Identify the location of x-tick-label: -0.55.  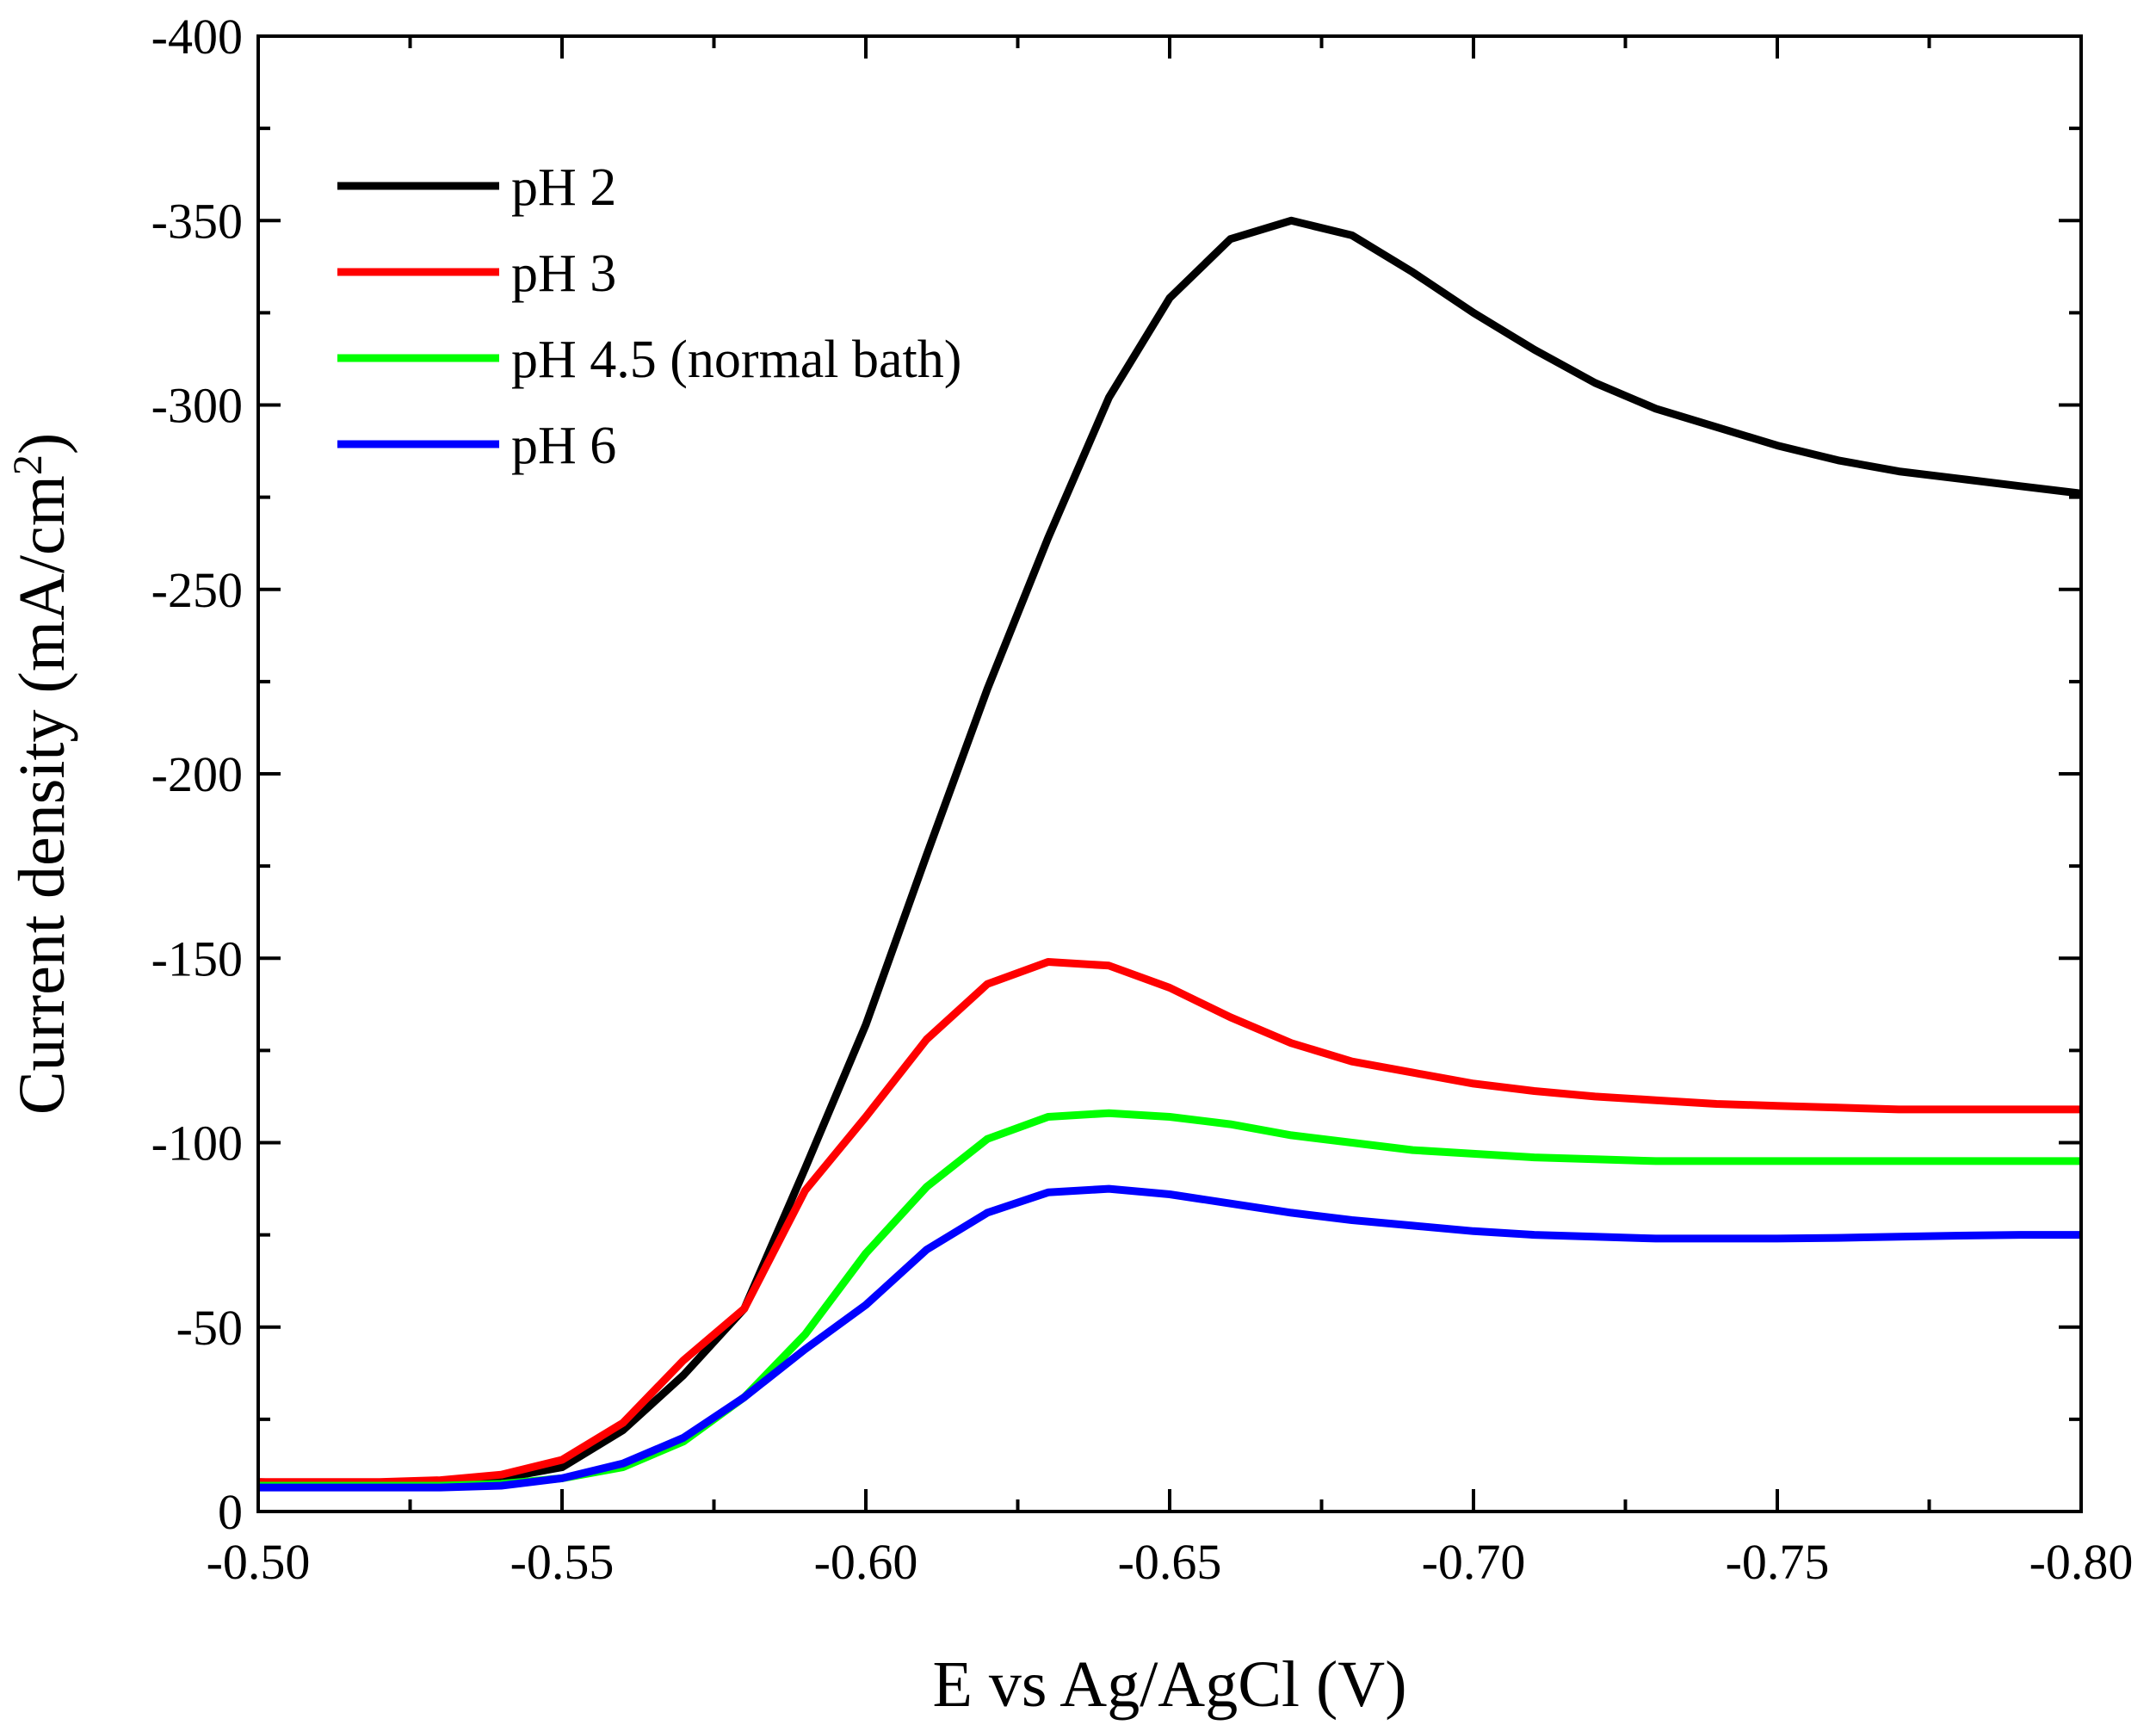
(562, 1562).